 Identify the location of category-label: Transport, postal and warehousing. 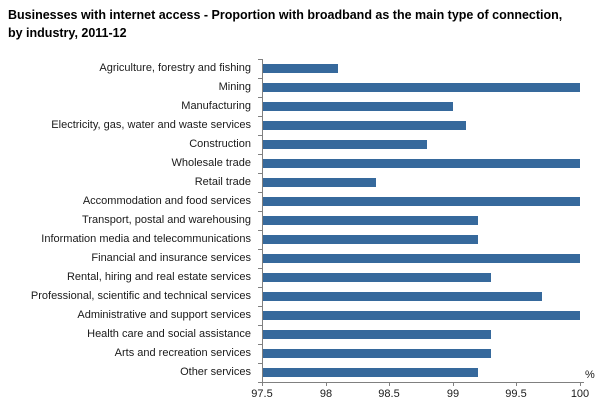
(166, 220).